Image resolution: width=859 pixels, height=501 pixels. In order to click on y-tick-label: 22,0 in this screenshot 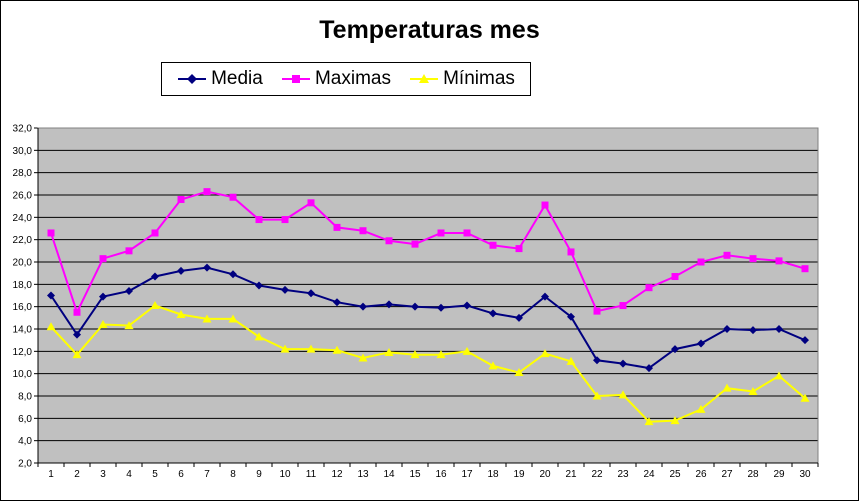, I will do `click(23, 240)`.